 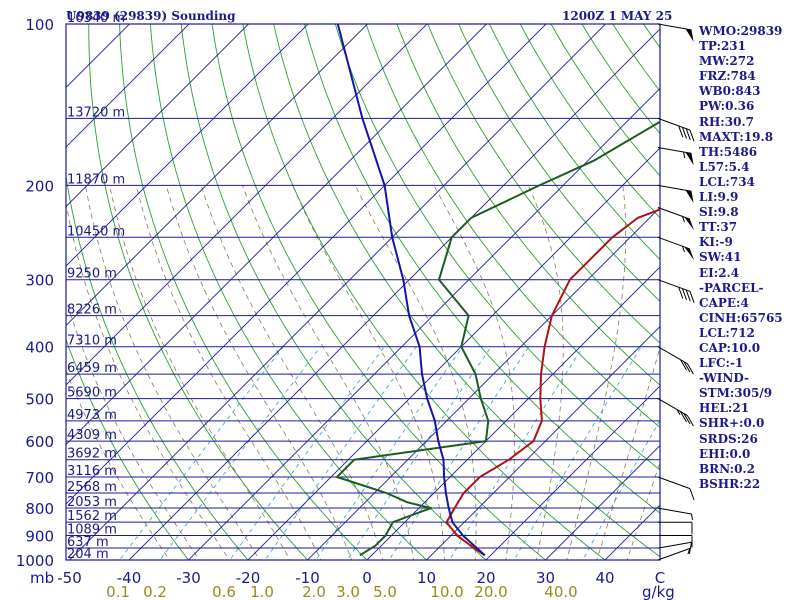 I want to click on temperature-unit-label: C, so click(x=660, y=578).